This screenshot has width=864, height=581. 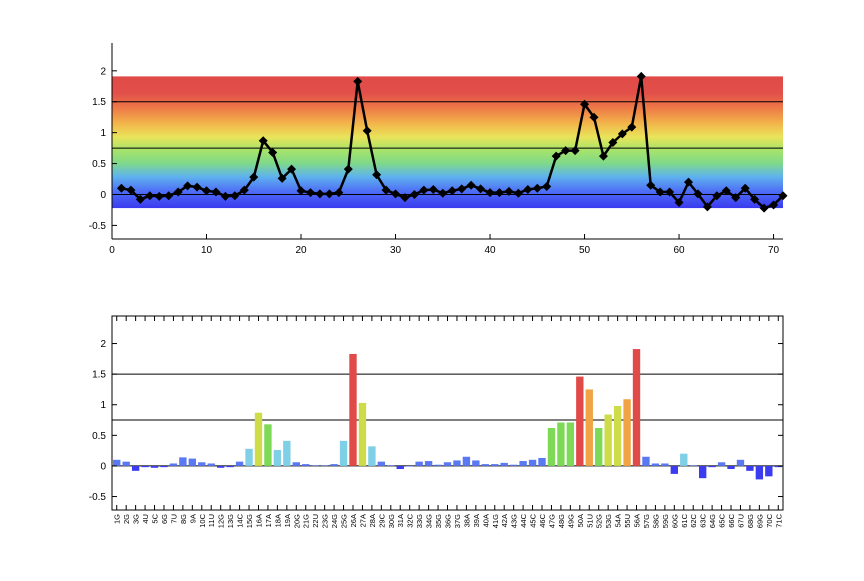 I want to click on x-tick-label: 55U, so click(x=627, y=521).